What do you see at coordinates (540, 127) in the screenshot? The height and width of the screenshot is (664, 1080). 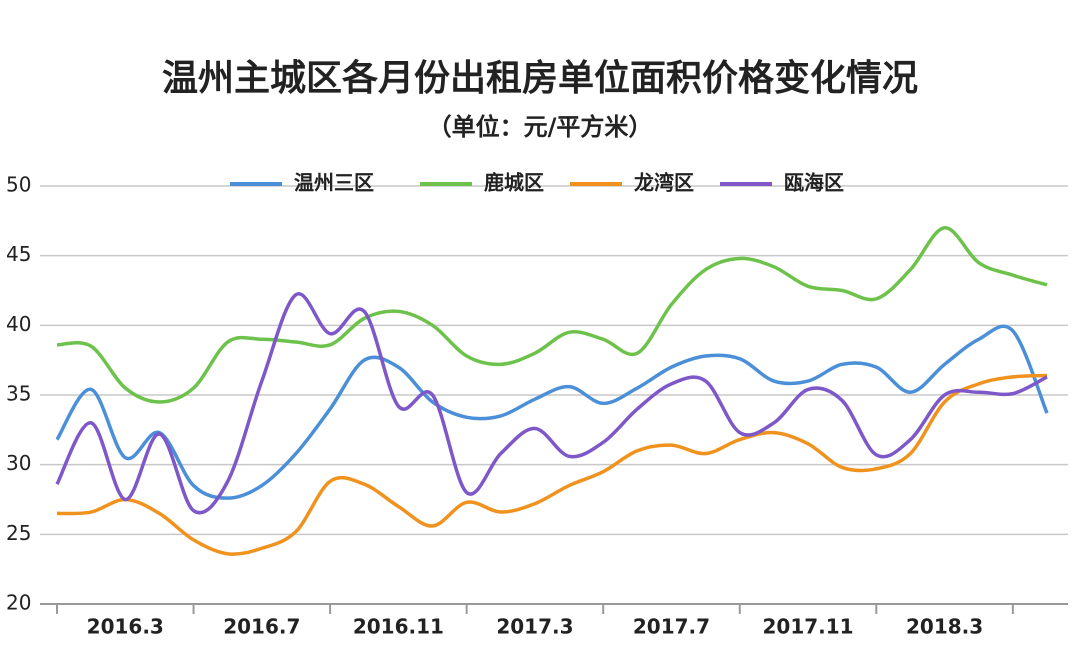 I see `chart-subtitle: （单位：元/平方米）` at bounding box center [540, 127].